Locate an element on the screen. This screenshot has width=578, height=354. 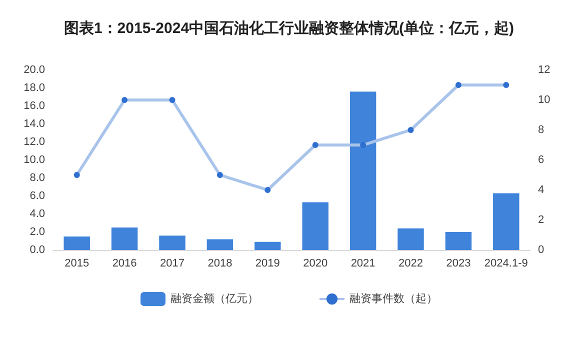
x-tick-label: 2017 is located at coordinates (172, 264).